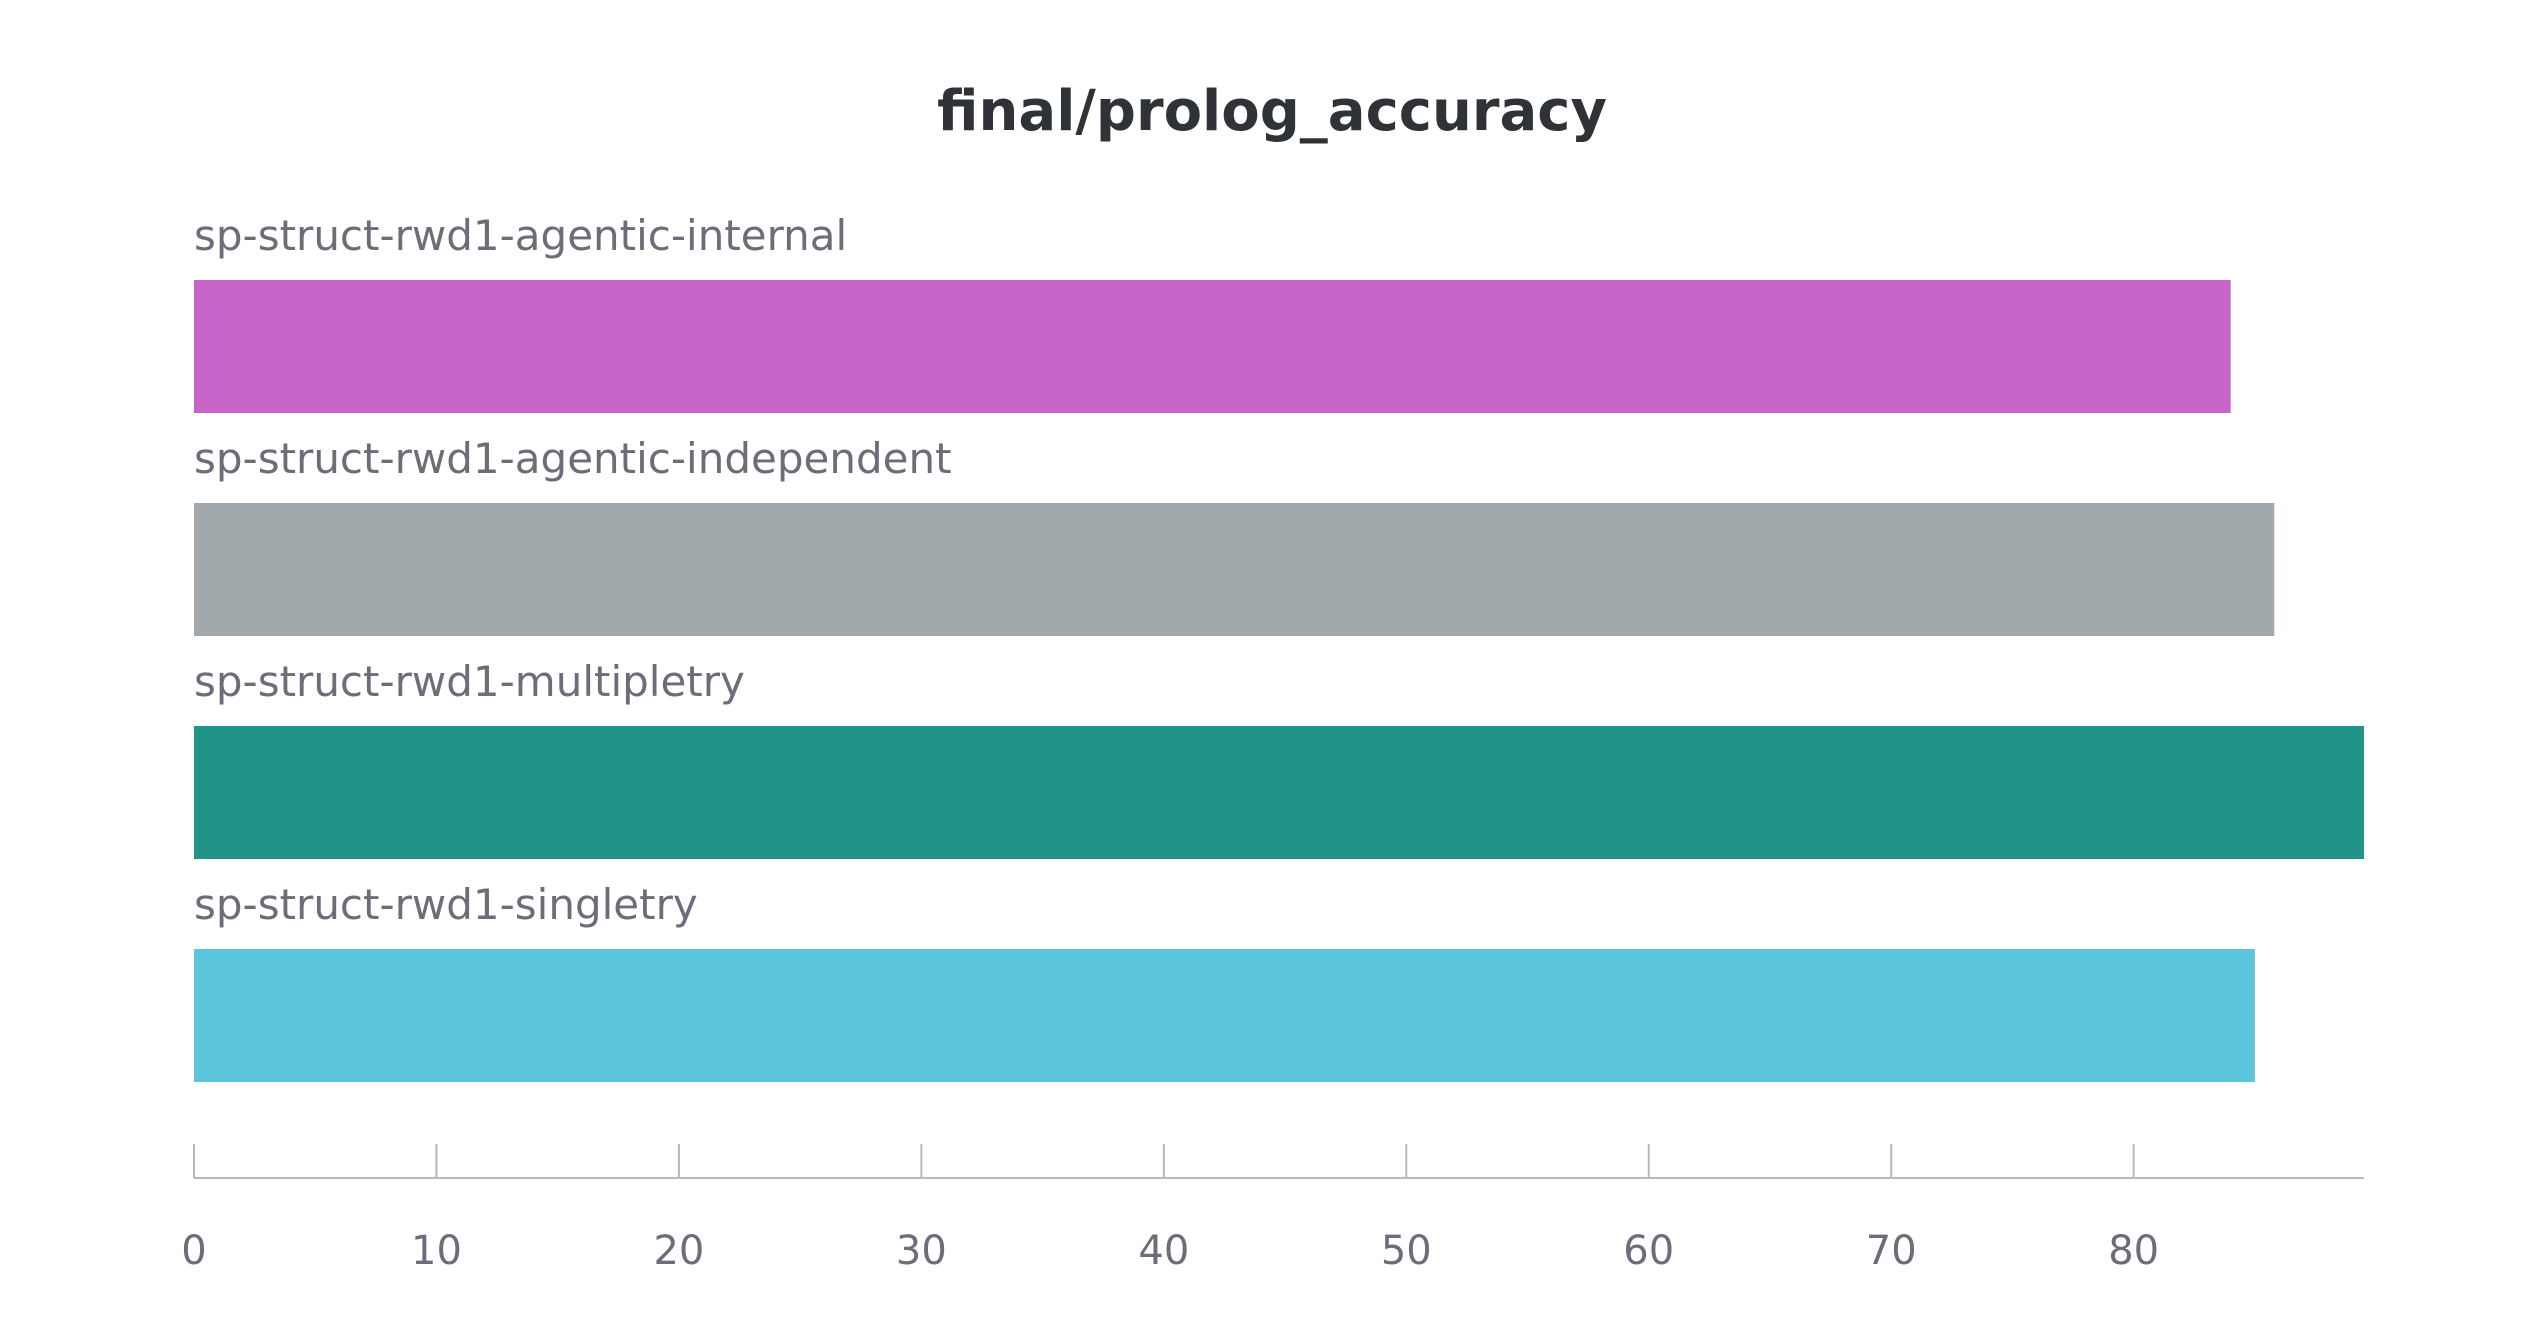 This screenshot has width=2528, height=1328. What do you see at coordinates (1891, 1251) in the screenshot?
I see `x-tick-label: 70` at bounding box center [1891, 1251].